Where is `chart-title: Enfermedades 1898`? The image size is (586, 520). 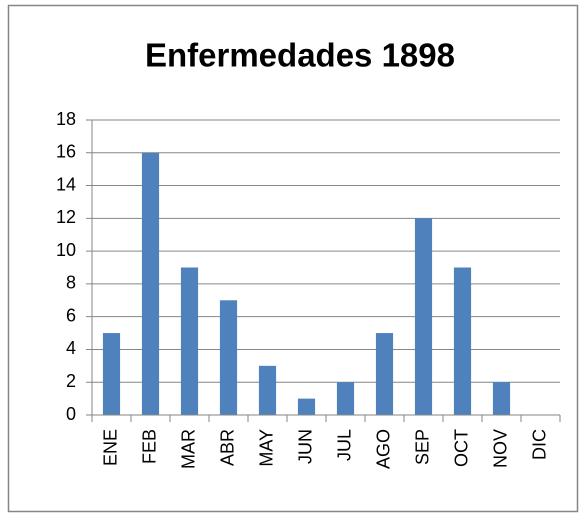 chart-title: Enfermedades 1898 is located at coordinates (300, 55).